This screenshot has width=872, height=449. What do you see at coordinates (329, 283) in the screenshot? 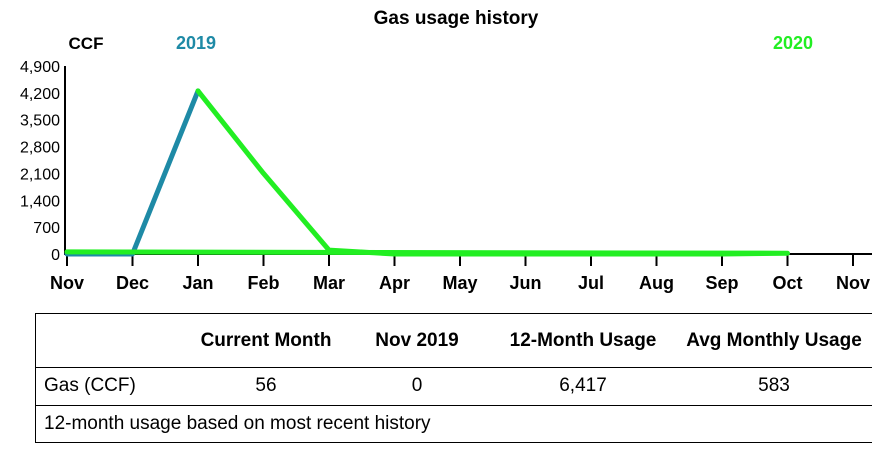
I see `x-tick-label-mar: Mar` at bounding box center [329, 283].